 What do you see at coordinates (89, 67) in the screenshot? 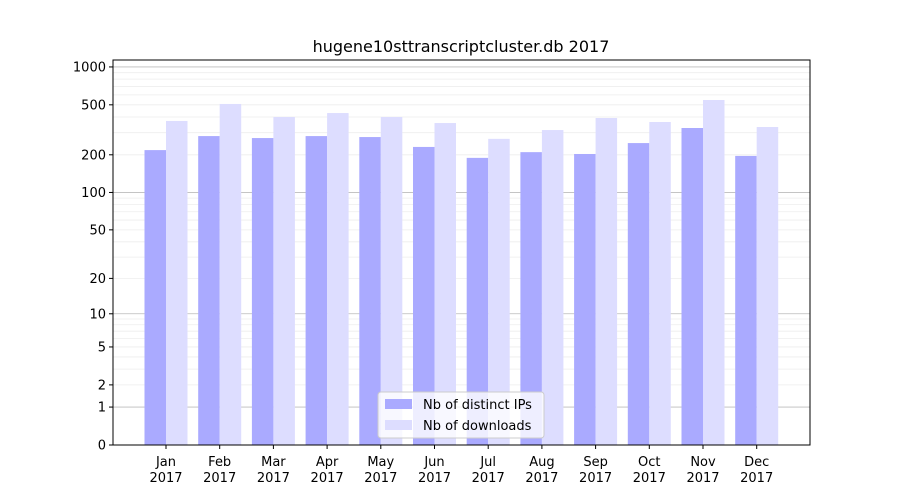
I see `y-tick-label: 1000` at bounding box center [89, 67].